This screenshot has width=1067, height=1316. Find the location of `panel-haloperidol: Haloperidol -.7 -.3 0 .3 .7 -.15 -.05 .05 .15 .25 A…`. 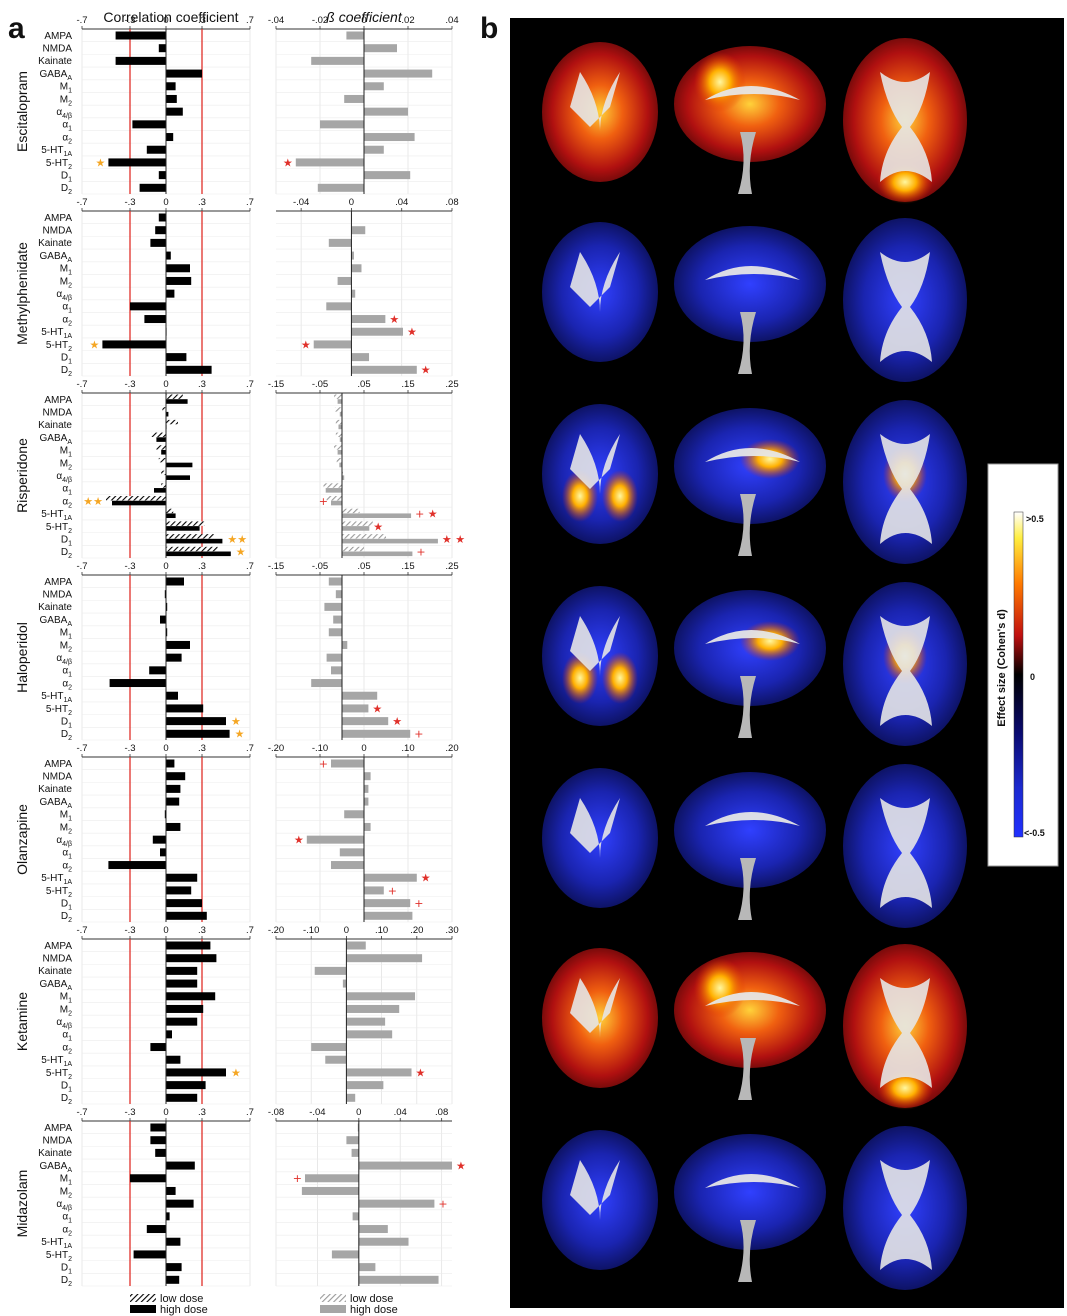

panel-haloperidol: Haloperidol -.7 -.3 0 .3 .7 -.15 -.05 .05 .15 .25 A… is located at coordinates (236, 651).